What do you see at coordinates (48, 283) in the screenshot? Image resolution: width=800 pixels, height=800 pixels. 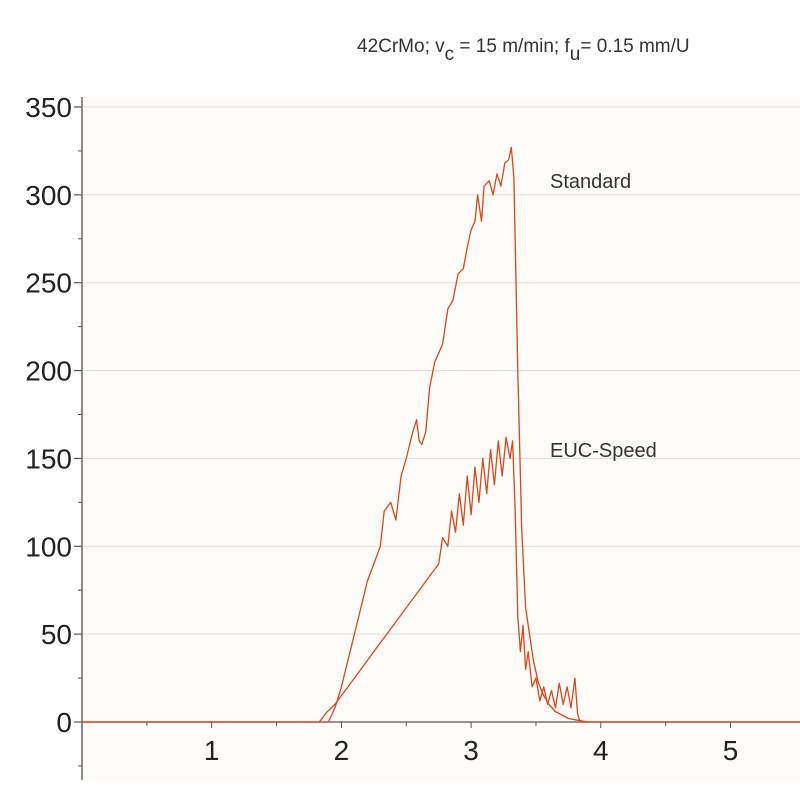 I see `y-tick-label: 250` at bounding box center [48, 283].